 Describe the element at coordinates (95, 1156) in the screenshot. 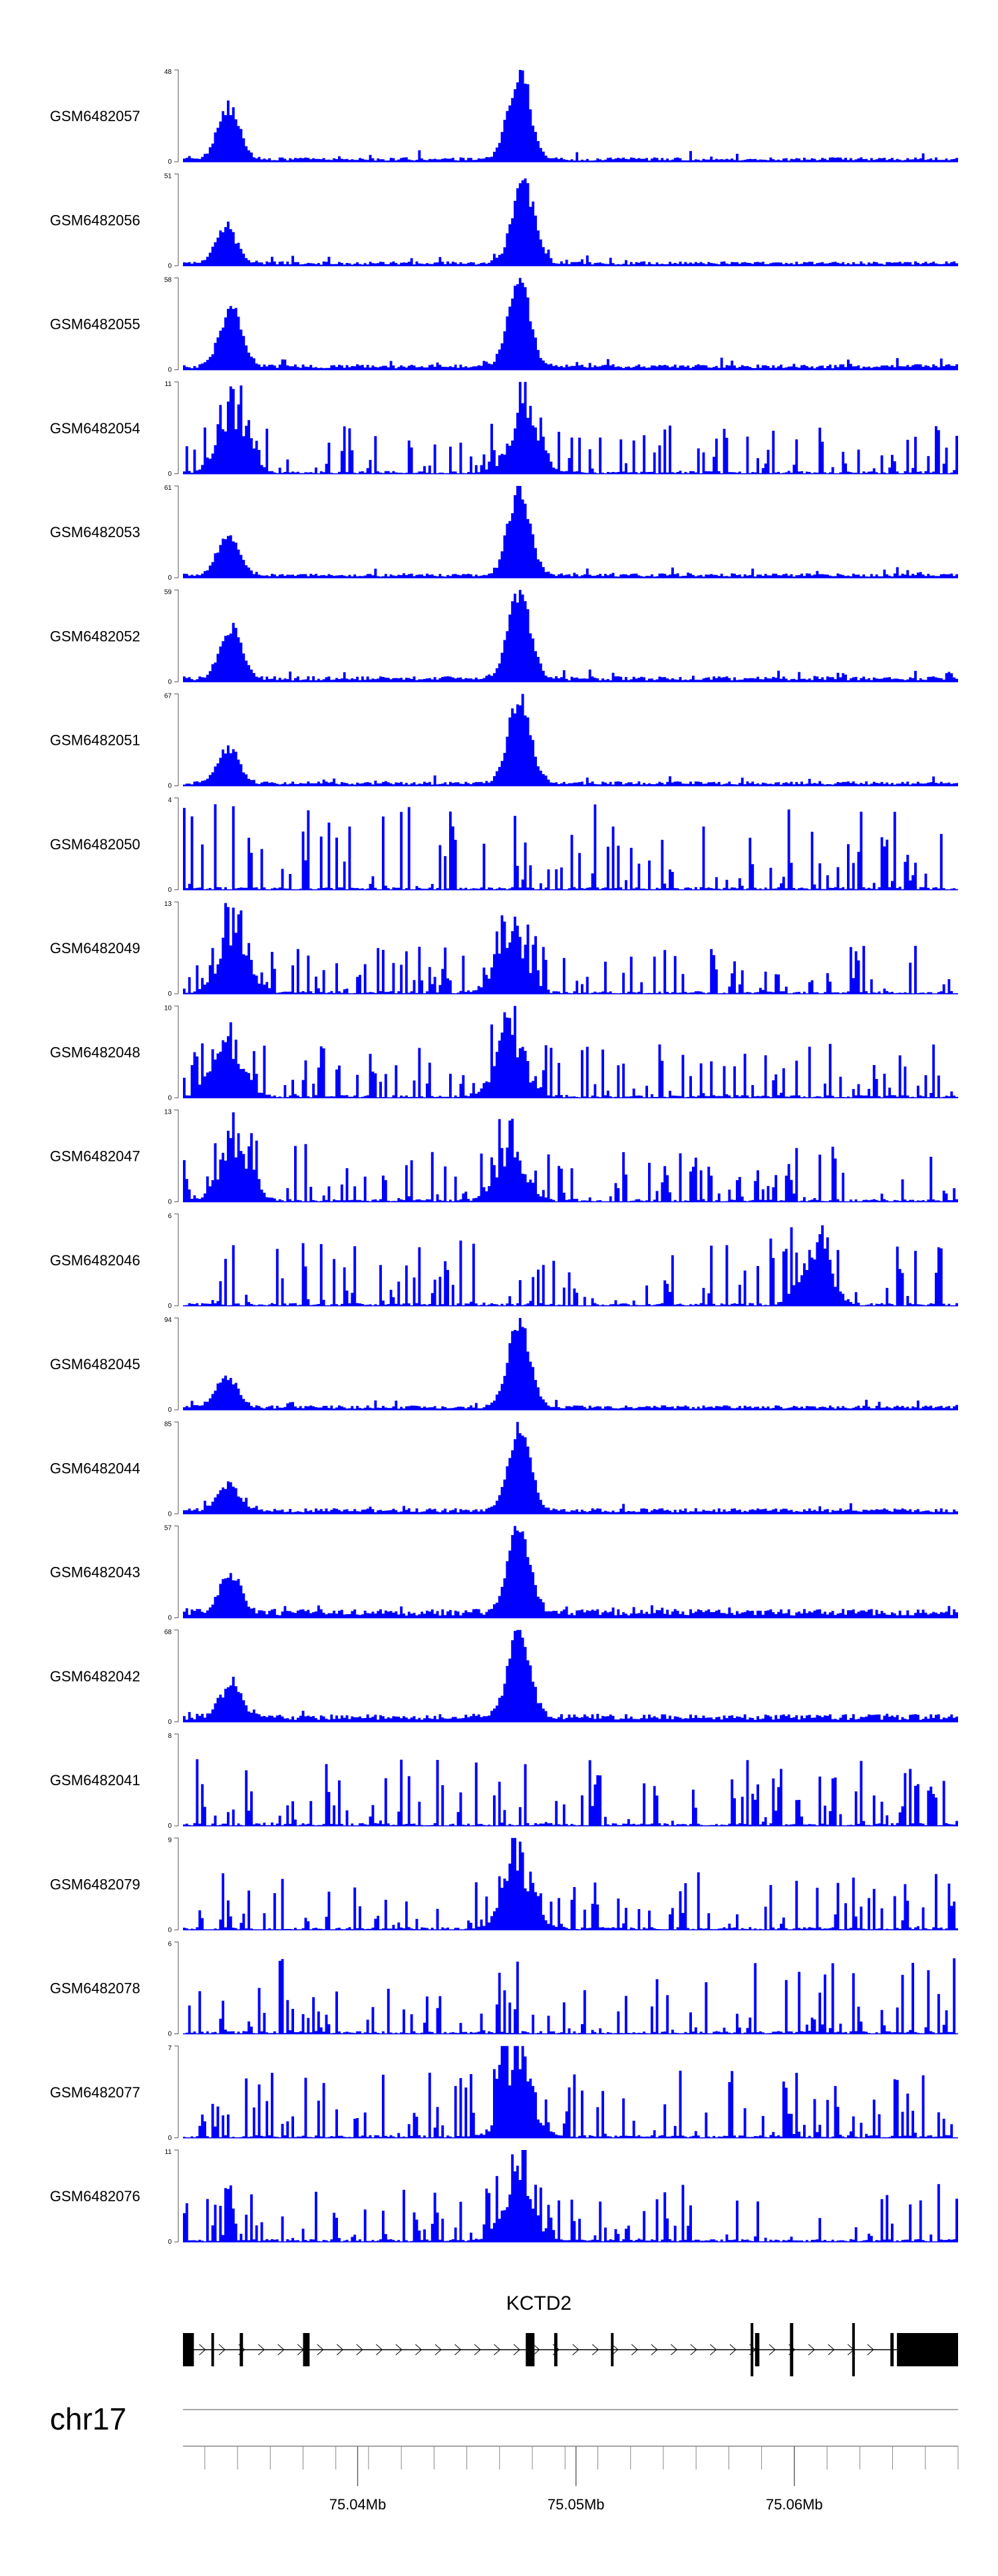

I see `track-sample-label: GSM6482047` at that location.